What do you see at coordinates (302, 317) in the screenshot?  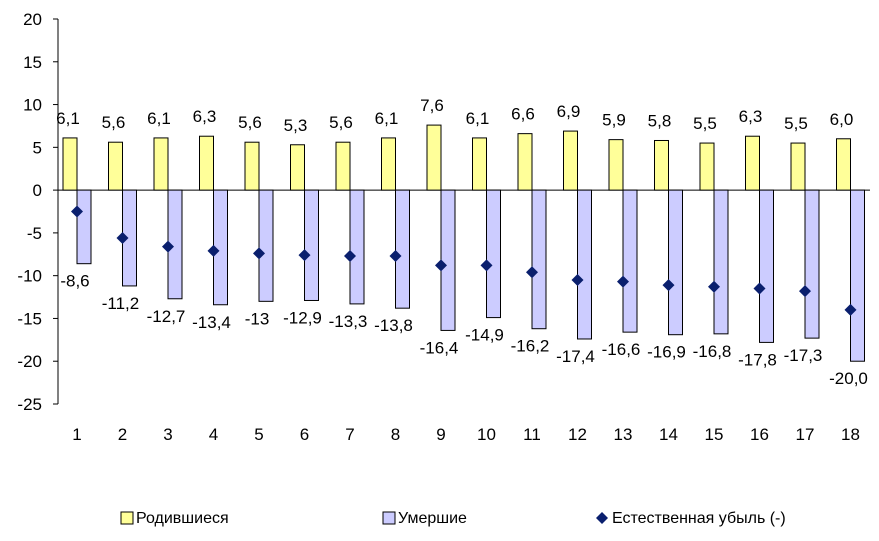 I see `deaths-value-label: -12,9` at bounding box center [302, 317].